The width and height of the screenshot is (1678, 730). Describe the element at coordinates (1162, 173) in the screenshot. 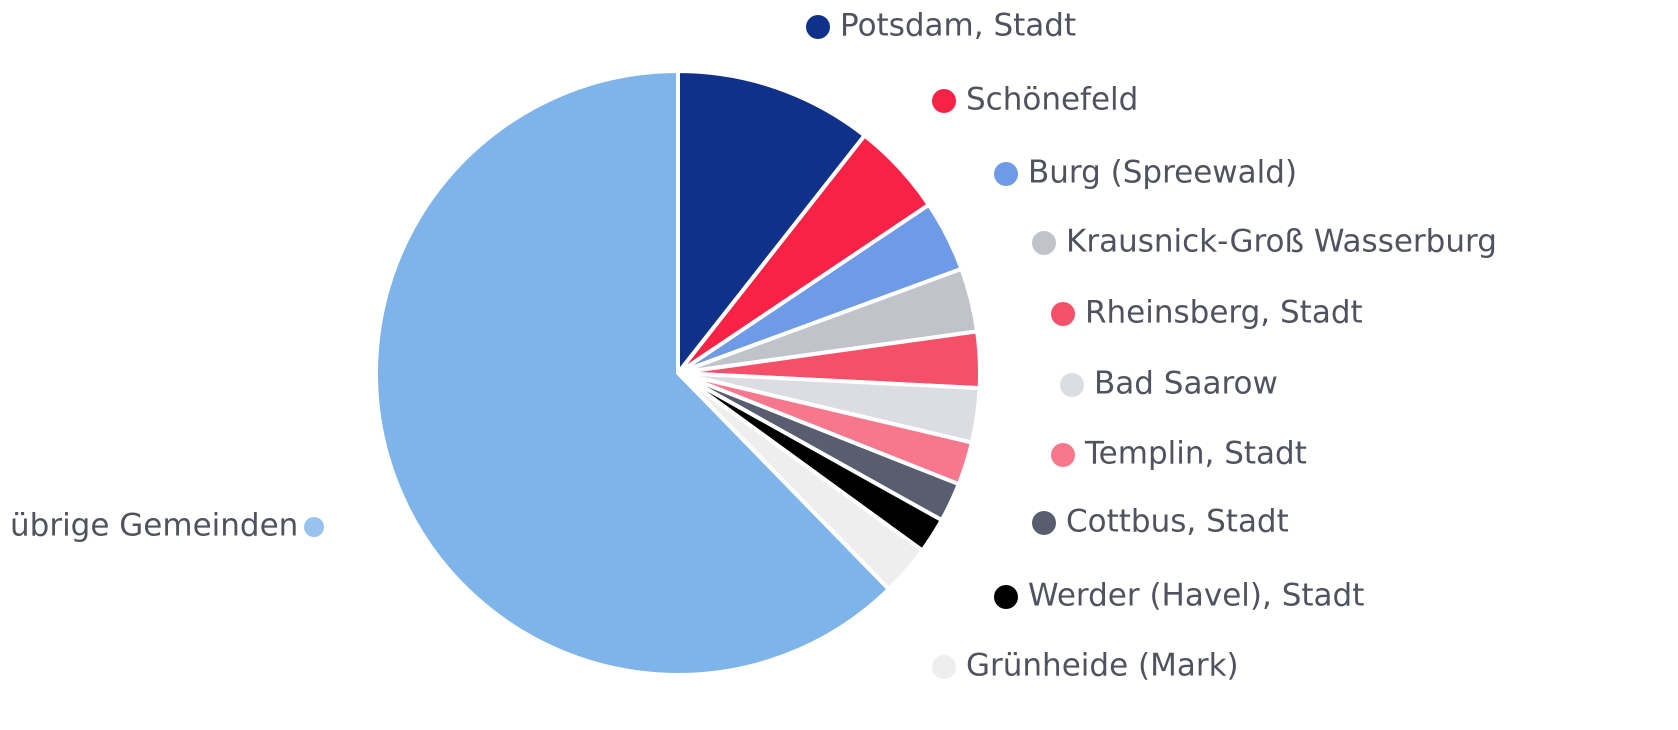

I see `slice-label: Burg (Spreewald)` at that location.